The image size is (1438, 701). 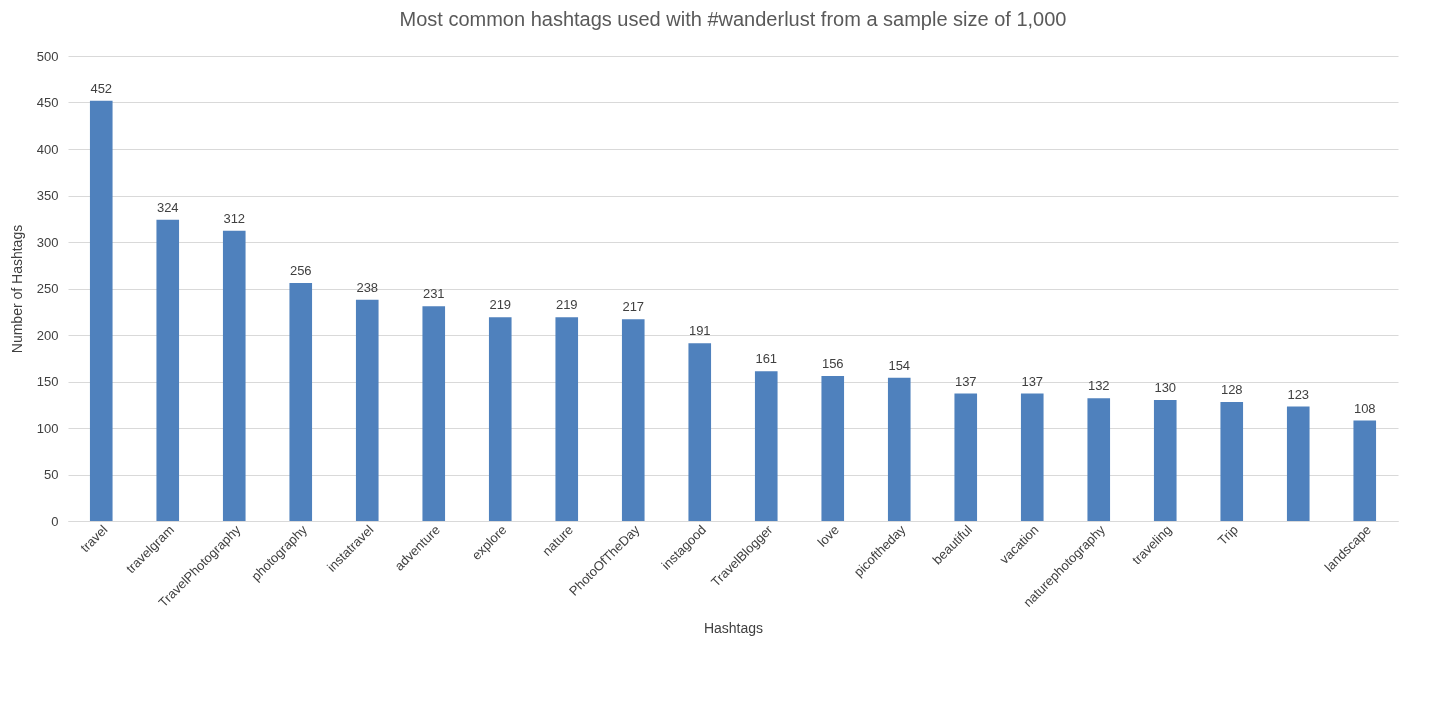 What do you see at coordinates (899, 365) in the screenshot?
I see `data-label: 154` at bounding box center [899, 365].